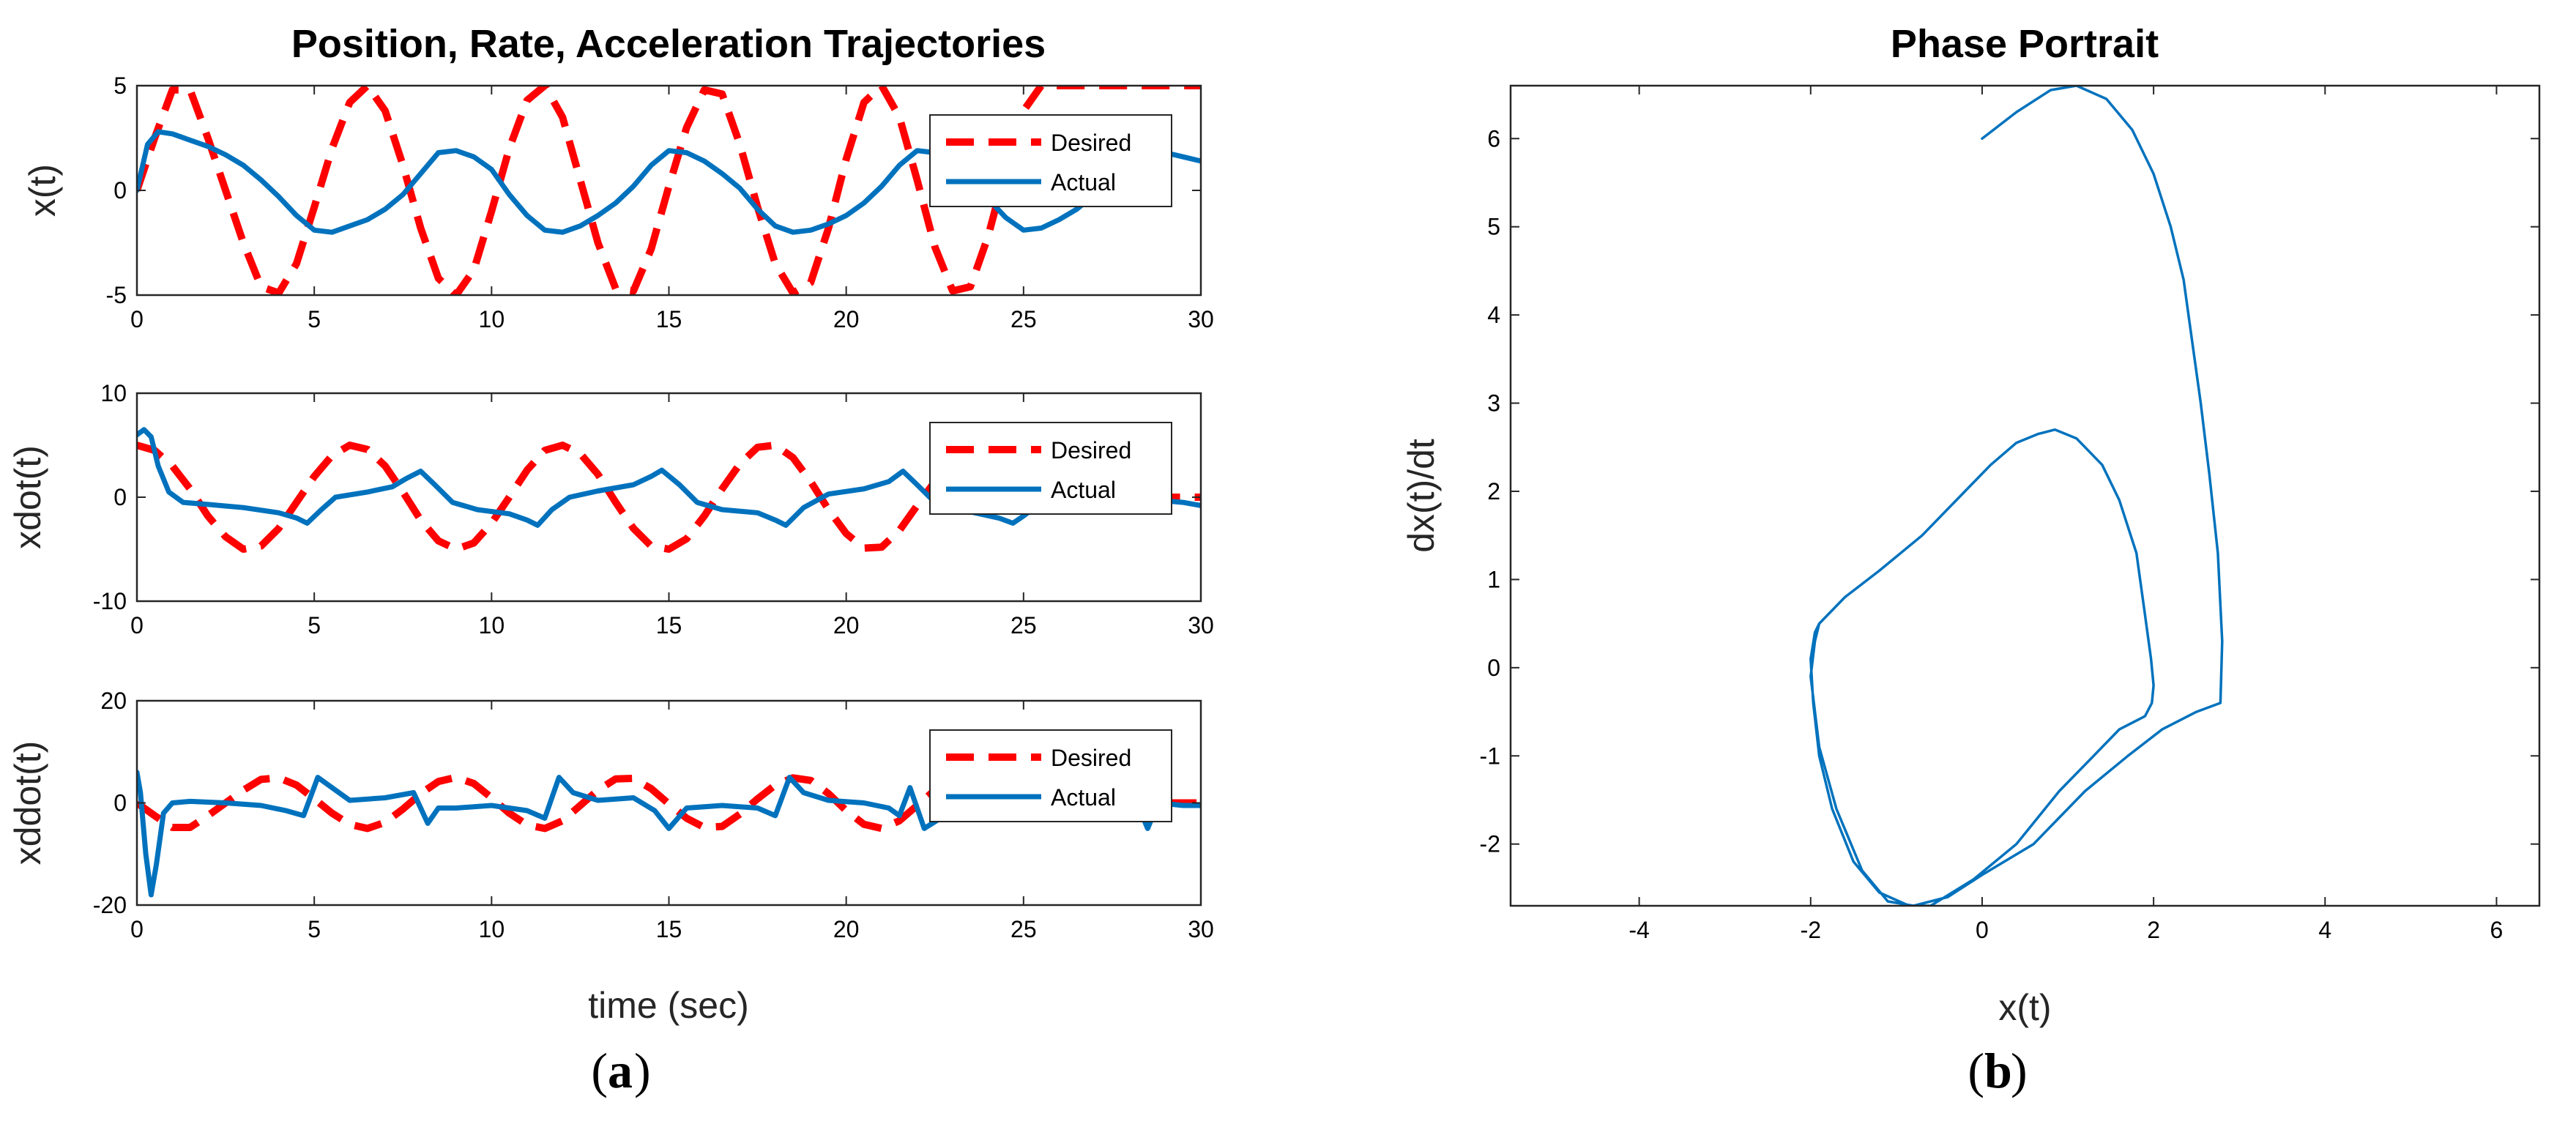  Describe the element at coordinates (1493, 138) in the screenshot. I see `y-tick-label: 6` at that location.